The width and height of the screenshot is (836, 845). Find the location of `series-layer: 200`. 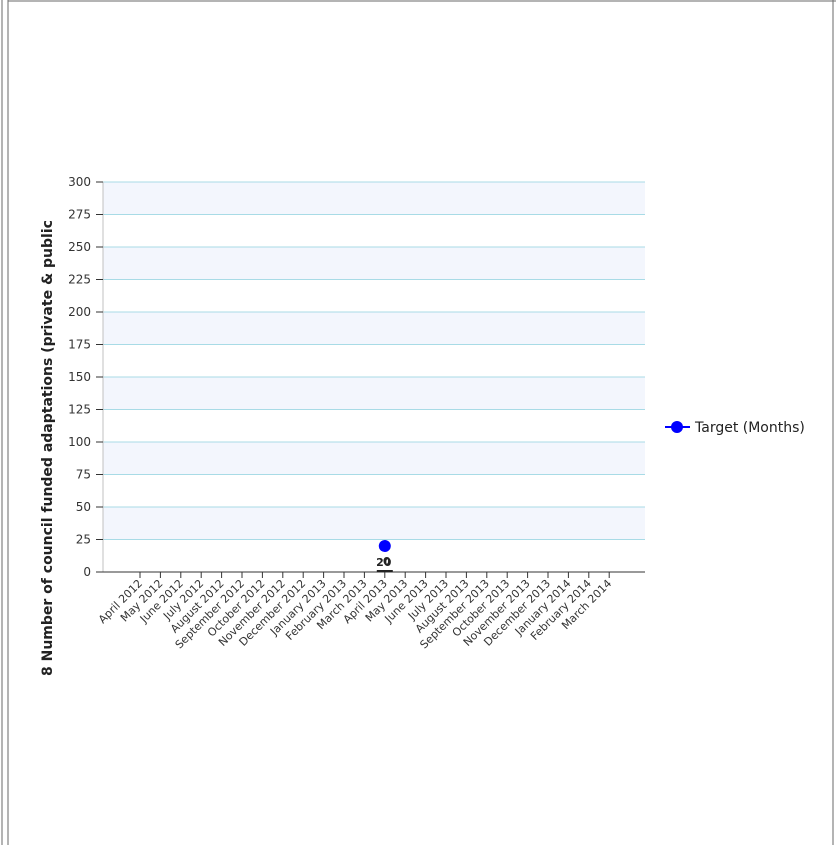

series-layer: 200 is located at coordinates (384, 556).